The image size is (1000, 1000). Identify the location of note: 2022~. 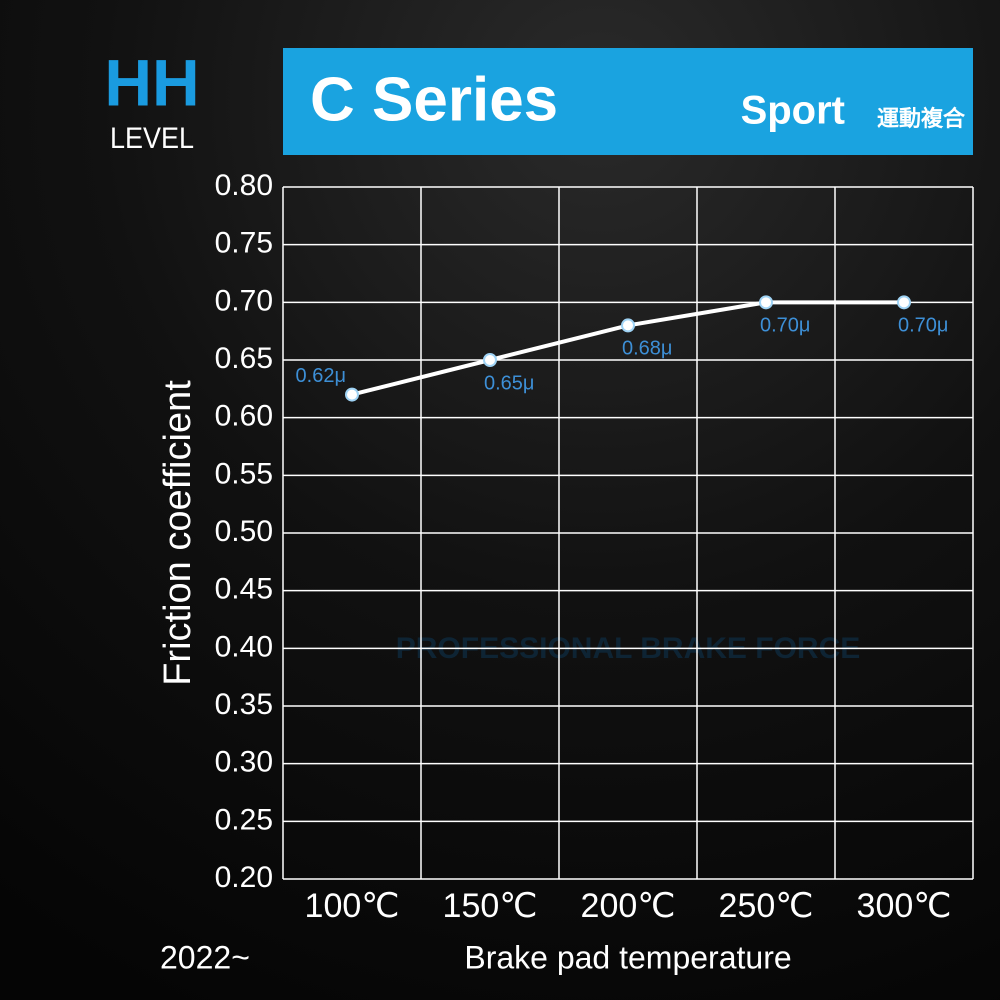
(205, 957).